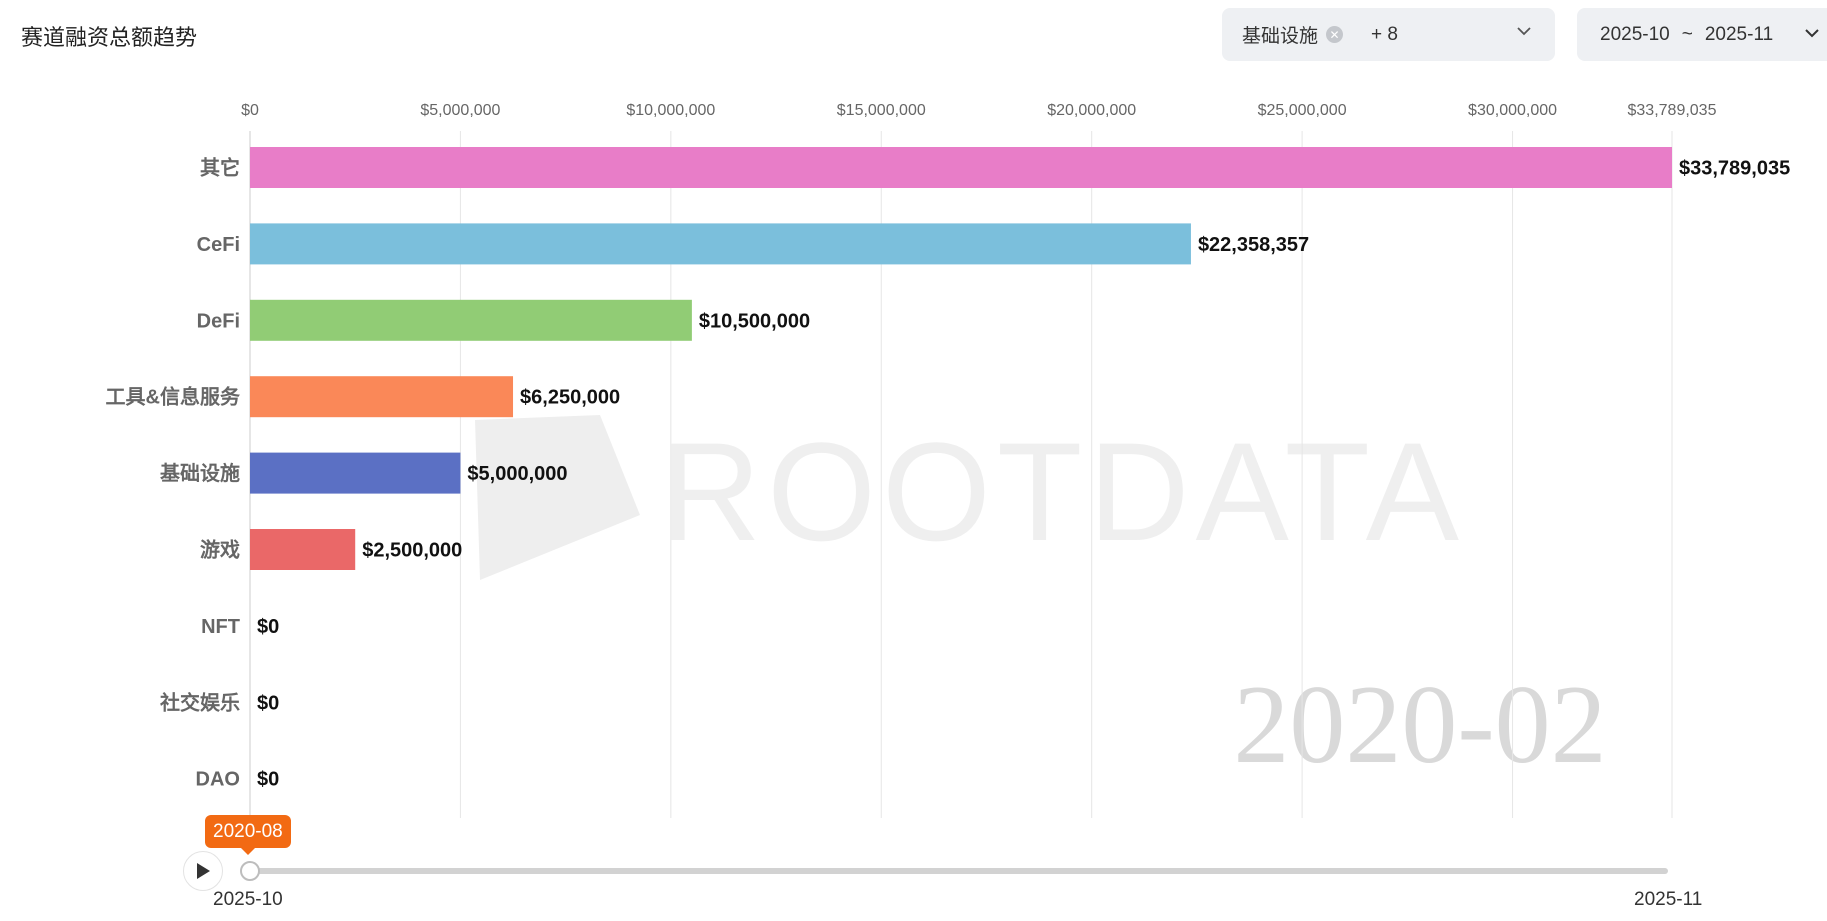 The image size is (1827, 921). What do you see at coordinates (220, 168) in the screenshot?
I see `category-label: 其它` at bounding box center [220, 168].